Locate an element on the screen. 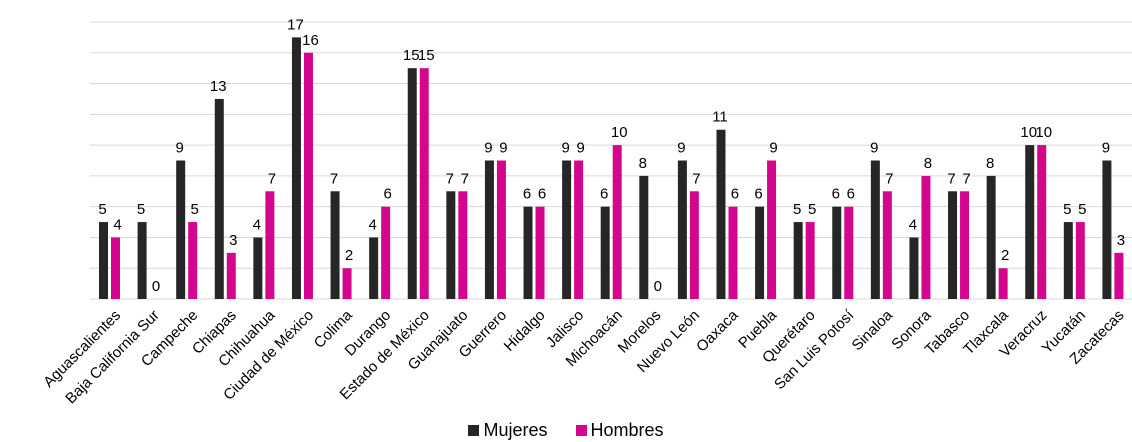 This screenshot has width=1132, height=442. legend-label-mujeres: Mujeres is located at coordinates (515, 430).